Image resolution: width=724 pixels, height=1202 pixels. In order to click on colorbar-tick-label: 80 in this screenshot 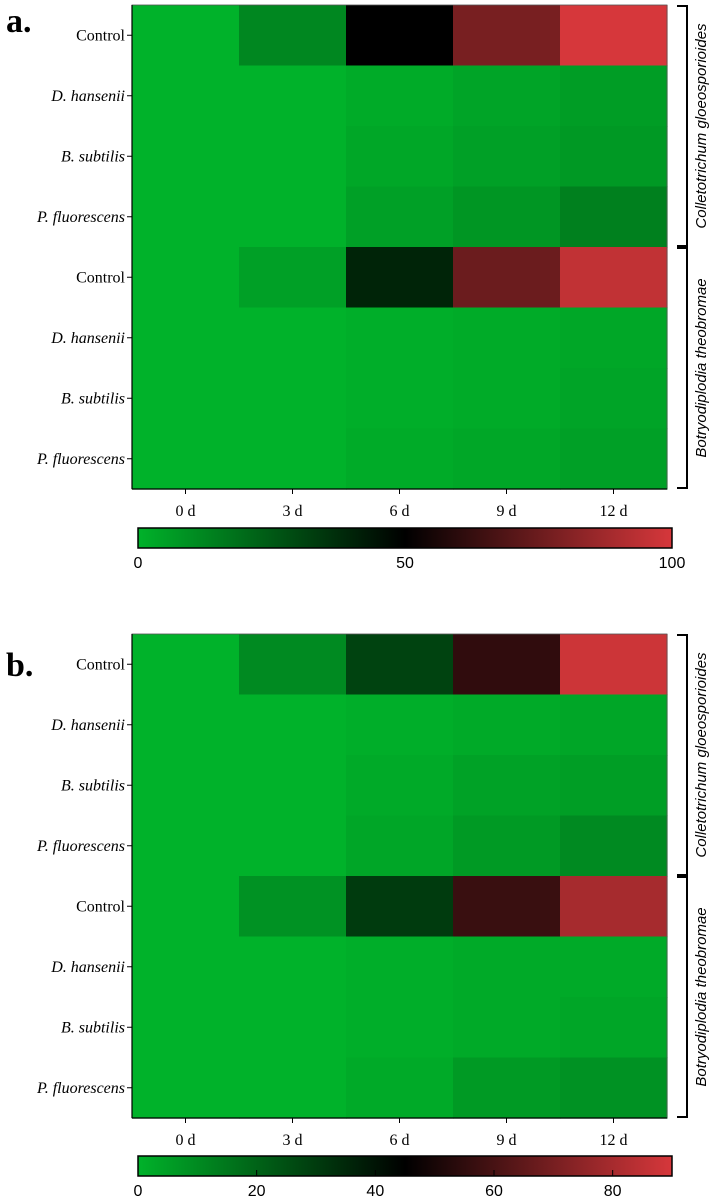, I will do `click(613, 1191)`.